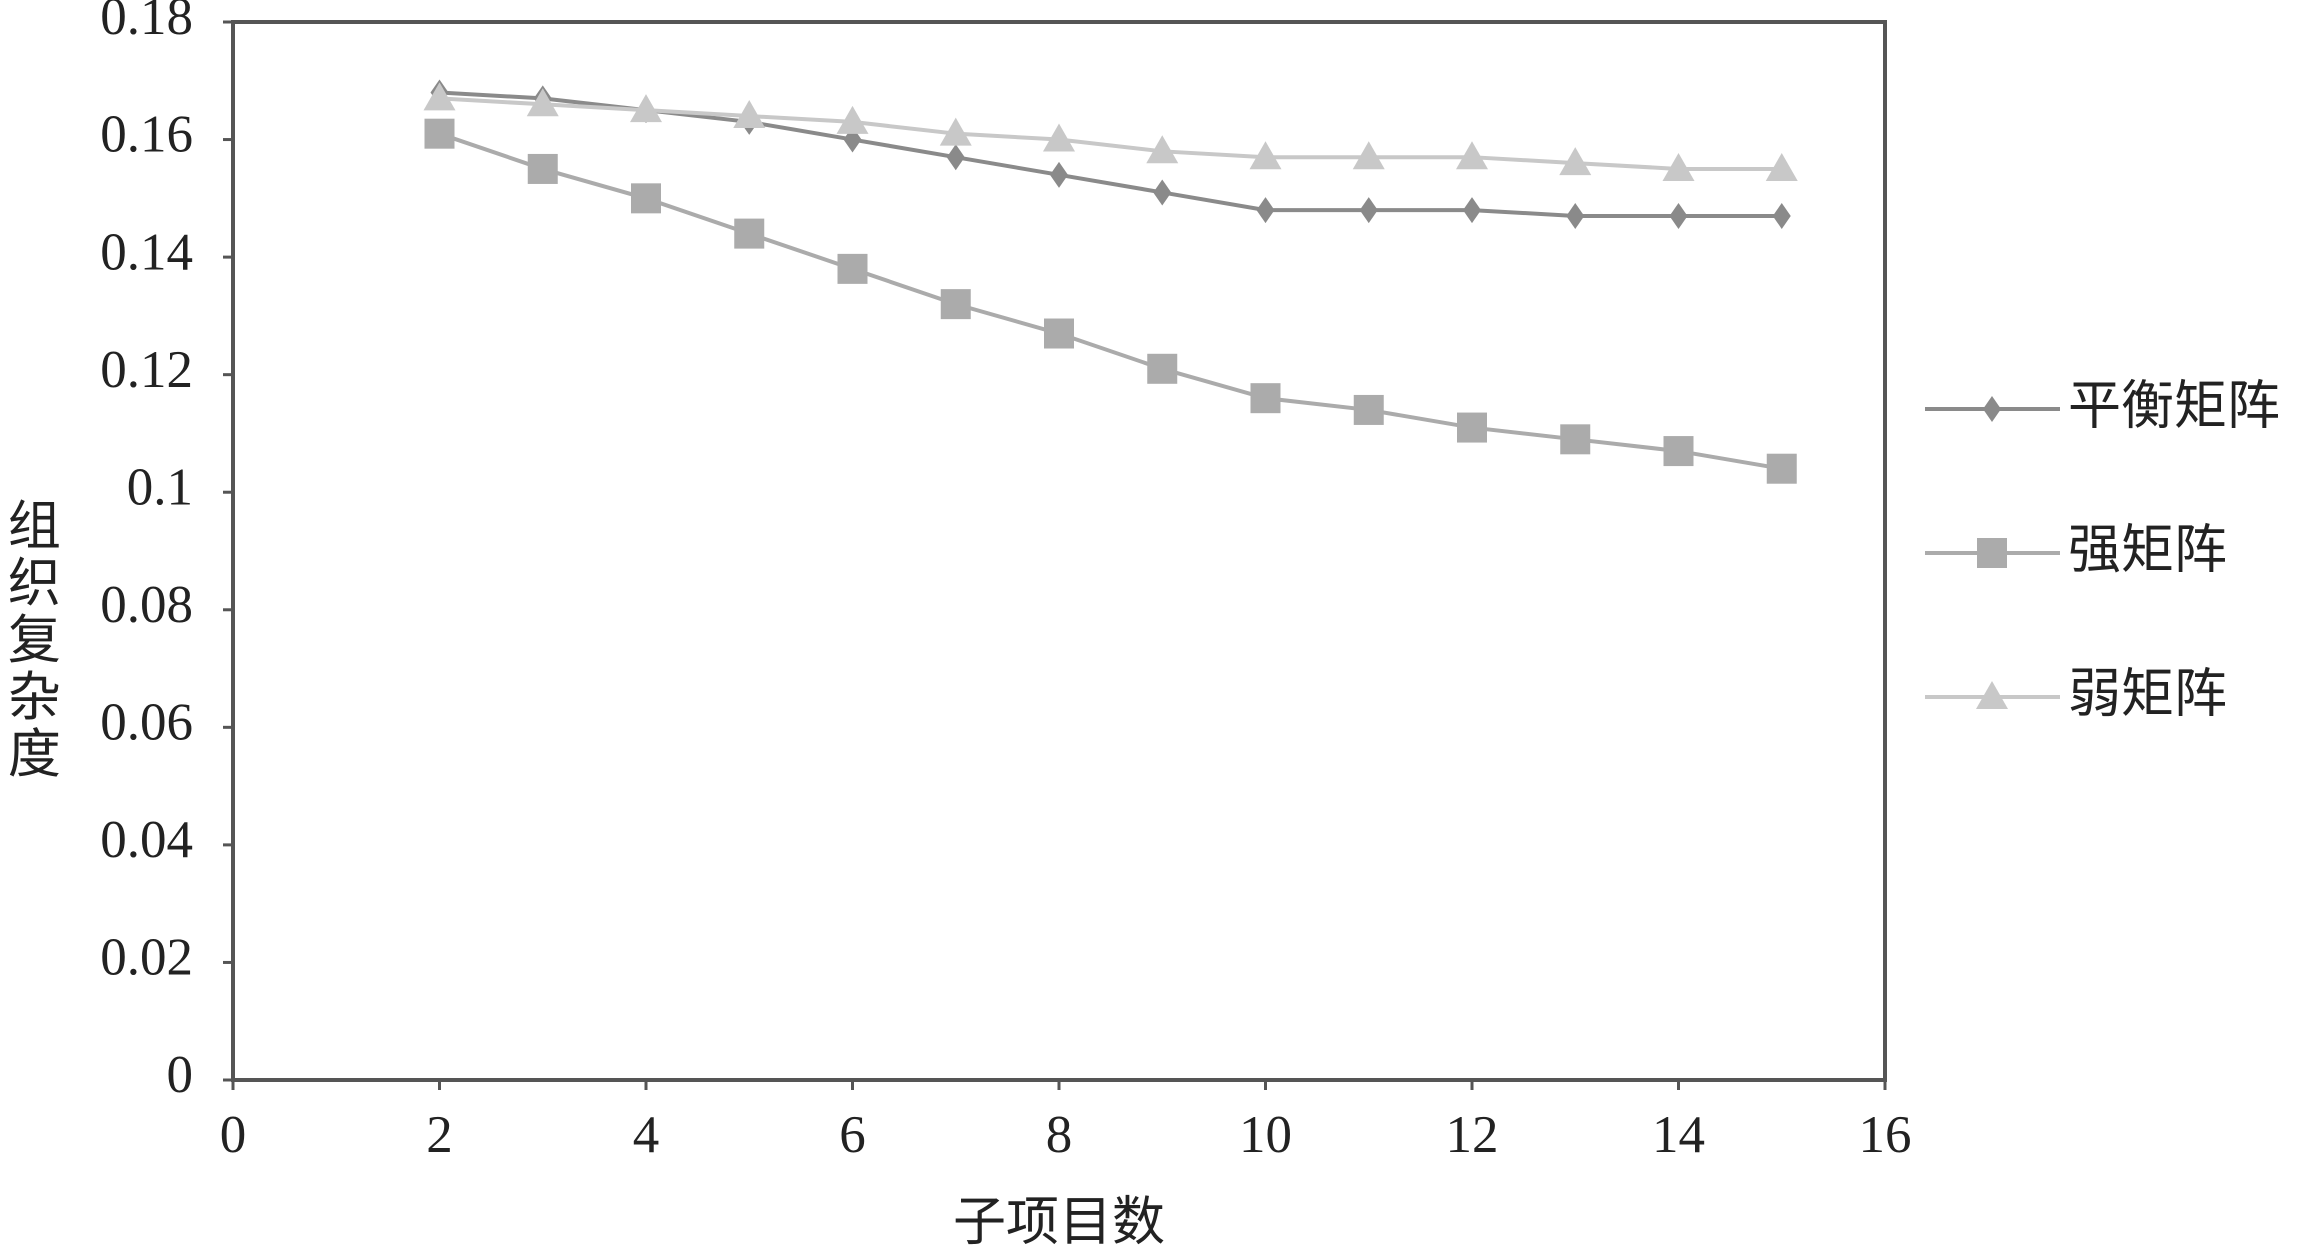 This screenshot has height=1251, width=2313. I want to click on x-tick-label: 4, so click(646, 1135).